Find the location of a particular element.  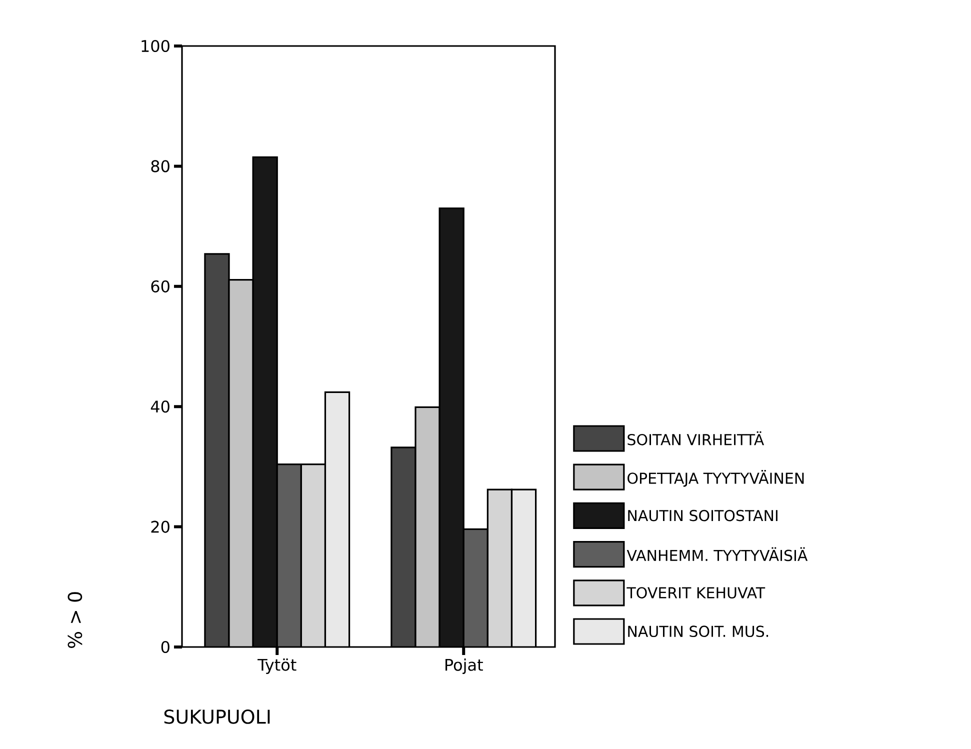

y-tick-label: 60 is located at coordinates (160, 286).